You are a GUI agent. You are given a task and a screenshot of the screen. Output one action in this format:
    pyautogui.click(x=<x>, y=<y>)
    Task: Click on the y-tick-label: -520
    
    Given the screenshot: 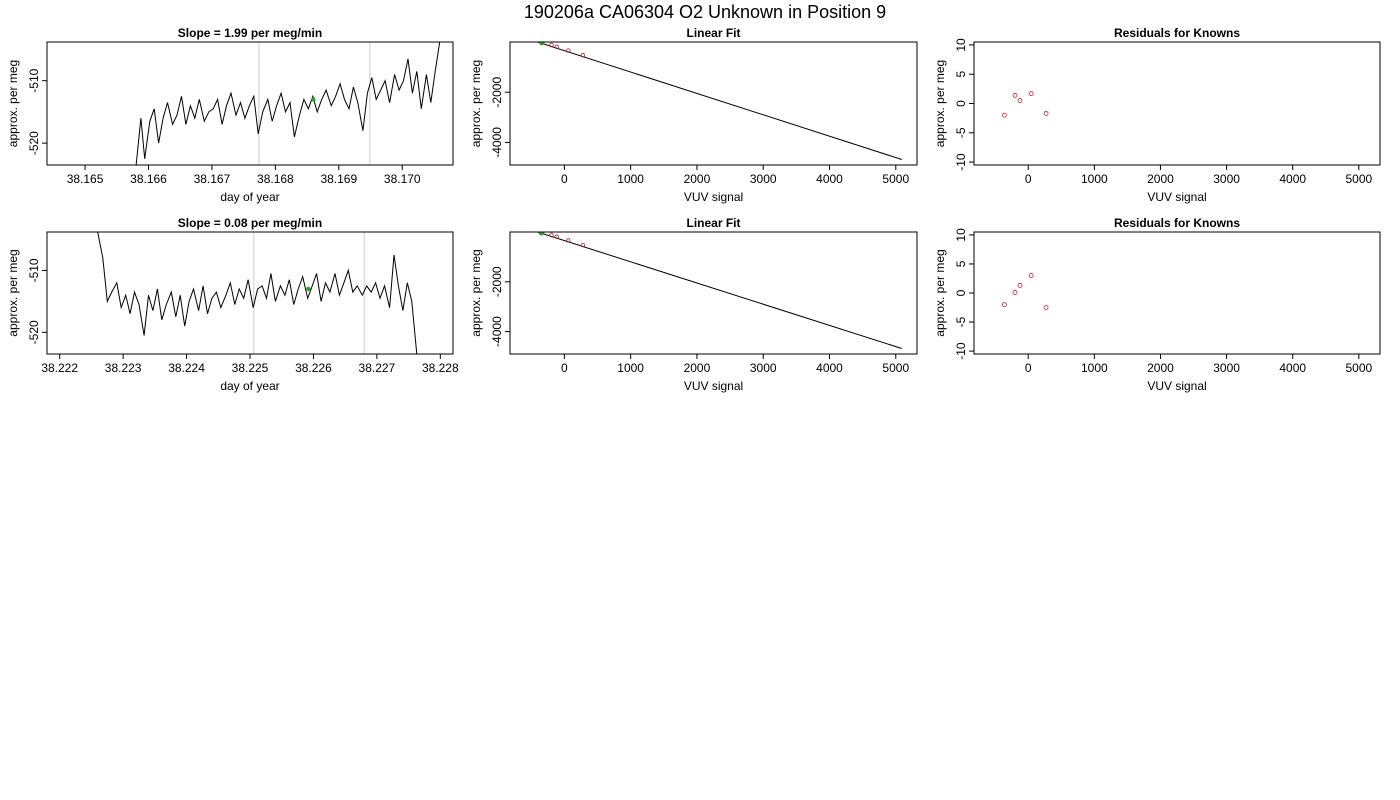 What is the action you would take?
    pyautogui.click(x=34, y=143)
    